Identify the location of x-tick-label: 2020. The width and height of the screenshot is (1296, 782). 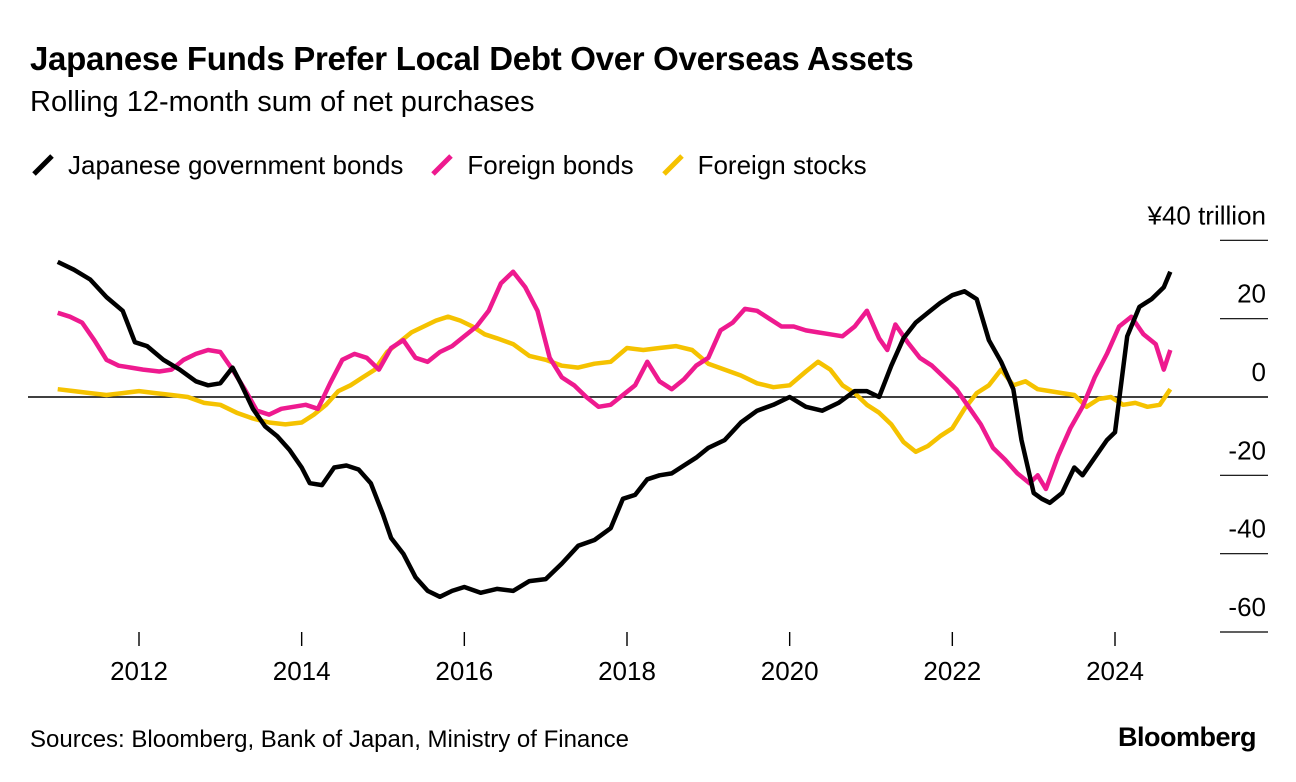
(790, 671).